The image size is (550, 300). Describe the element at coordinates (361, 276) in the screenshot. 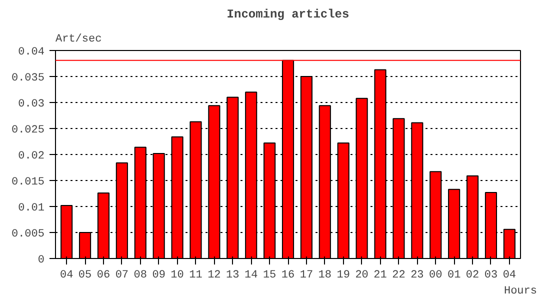

I see `x-tick-label: 20` at that location.